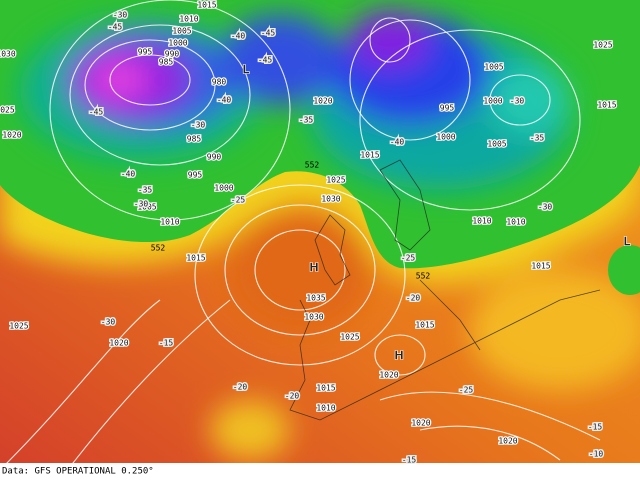  I want to click on footer-text: Data: GFS OPERATIONAL 0.250°, so click(78, 472).